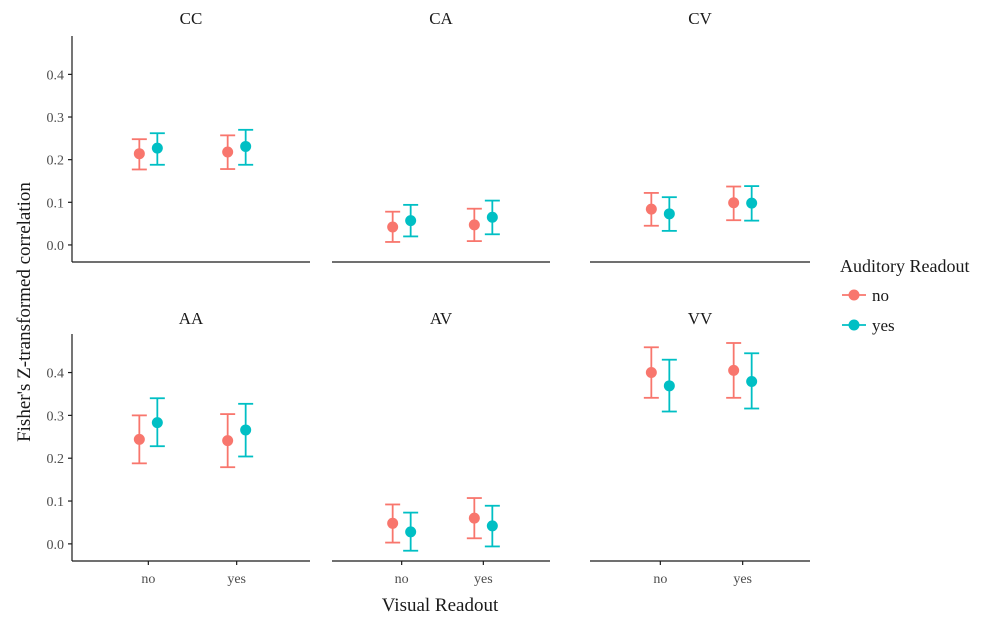  I want to click on panel-title: CC, so click(191, 18).